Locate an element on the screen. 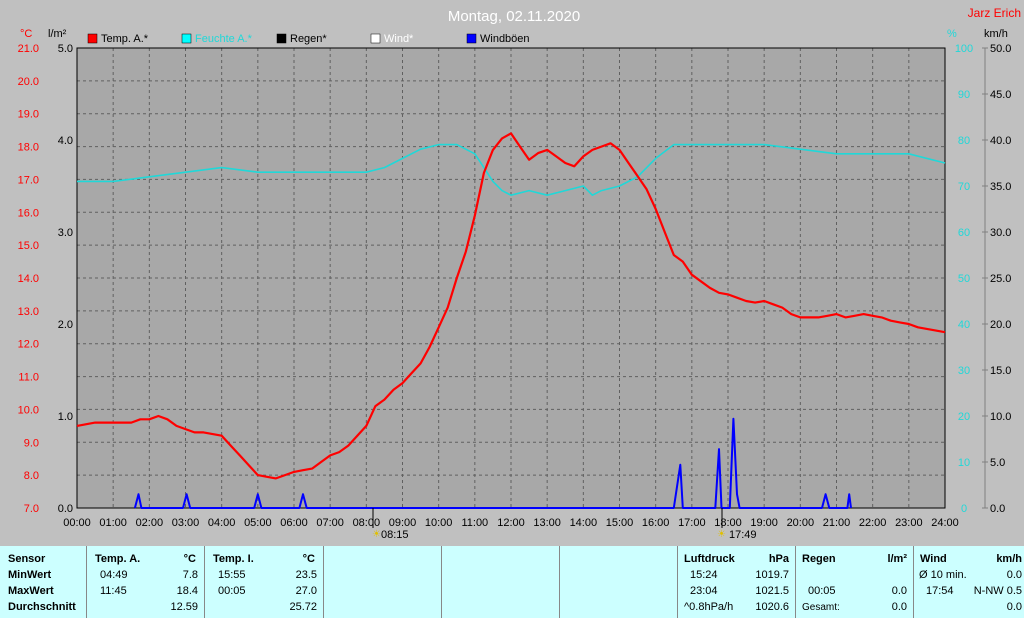 The image size is (1024, 618). x-tick-label: 20:00 is located at coordinates (801, 523).